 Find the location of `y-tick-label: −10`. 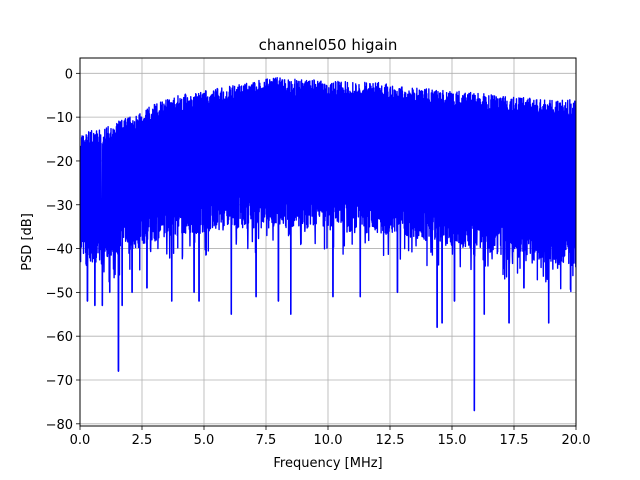

y-tick-label: −10 is located at coordinates (59, 118).